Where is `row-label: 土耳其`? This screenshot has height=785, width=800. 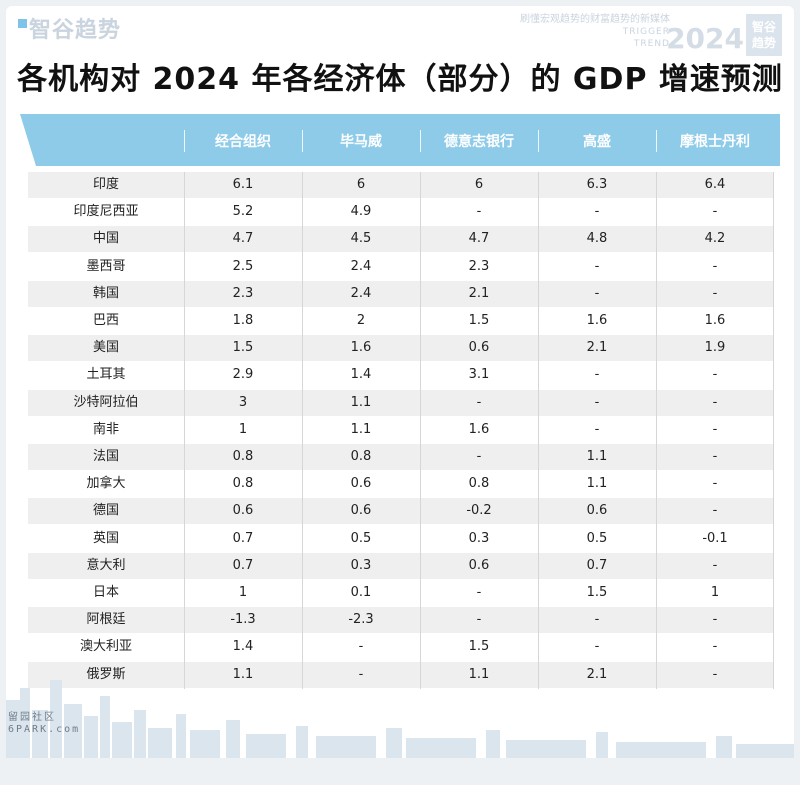
row-label: 土耳其 is located at coordinates (106, 375).